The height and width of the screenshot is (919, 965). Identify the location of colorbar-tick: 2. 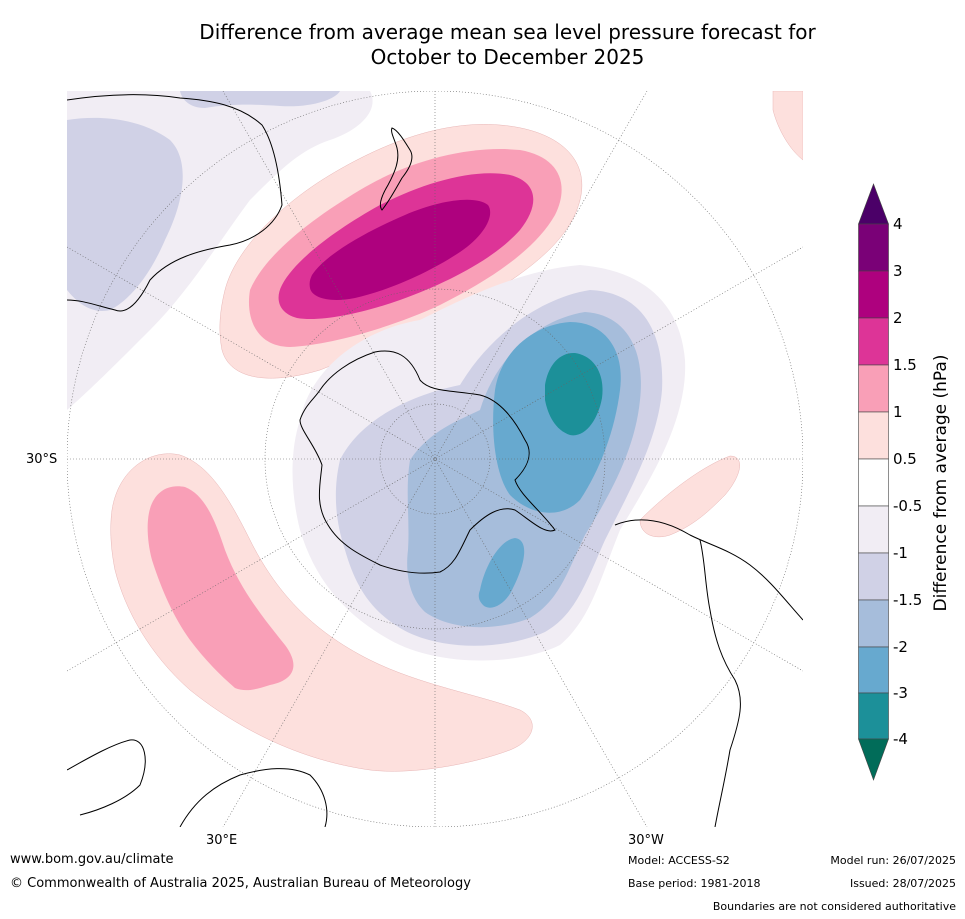
(898, 318).